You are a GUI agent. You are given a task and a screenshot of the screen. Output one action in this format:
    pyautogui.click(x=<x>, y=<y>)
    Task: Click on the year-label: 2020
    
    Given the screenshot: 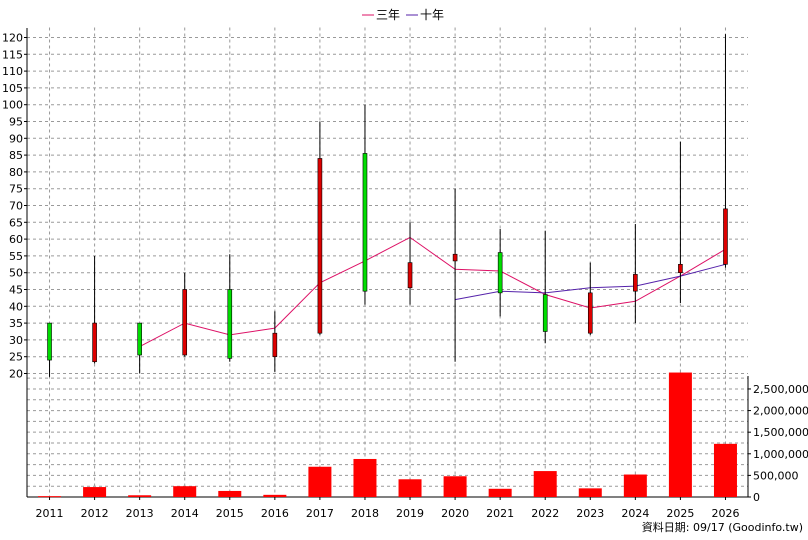 What is the action you would take?
    pyautogui.click(x=455, y=513)
    